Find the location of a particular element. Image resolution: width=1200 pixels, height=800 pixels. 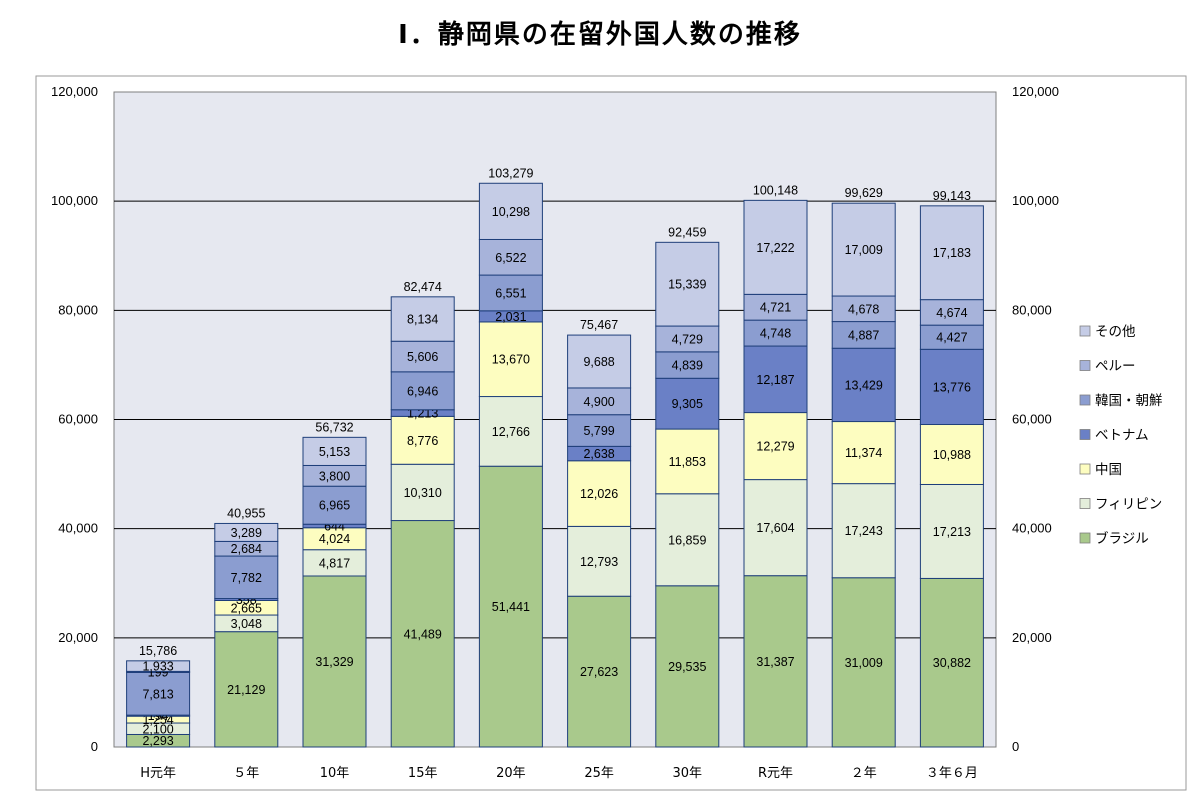

y-tick-label-left: 40,000 is located at coordinates (78, 528).